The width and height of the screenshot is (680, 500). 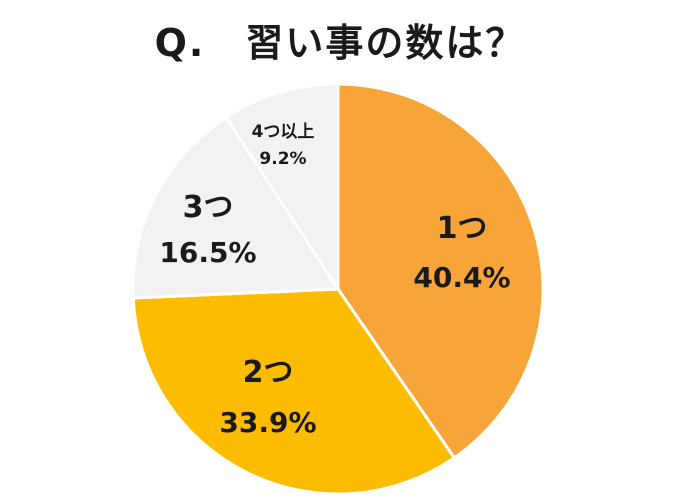 I want to click on slice-percent-label: 16.5%, so click(x=207, y=252).